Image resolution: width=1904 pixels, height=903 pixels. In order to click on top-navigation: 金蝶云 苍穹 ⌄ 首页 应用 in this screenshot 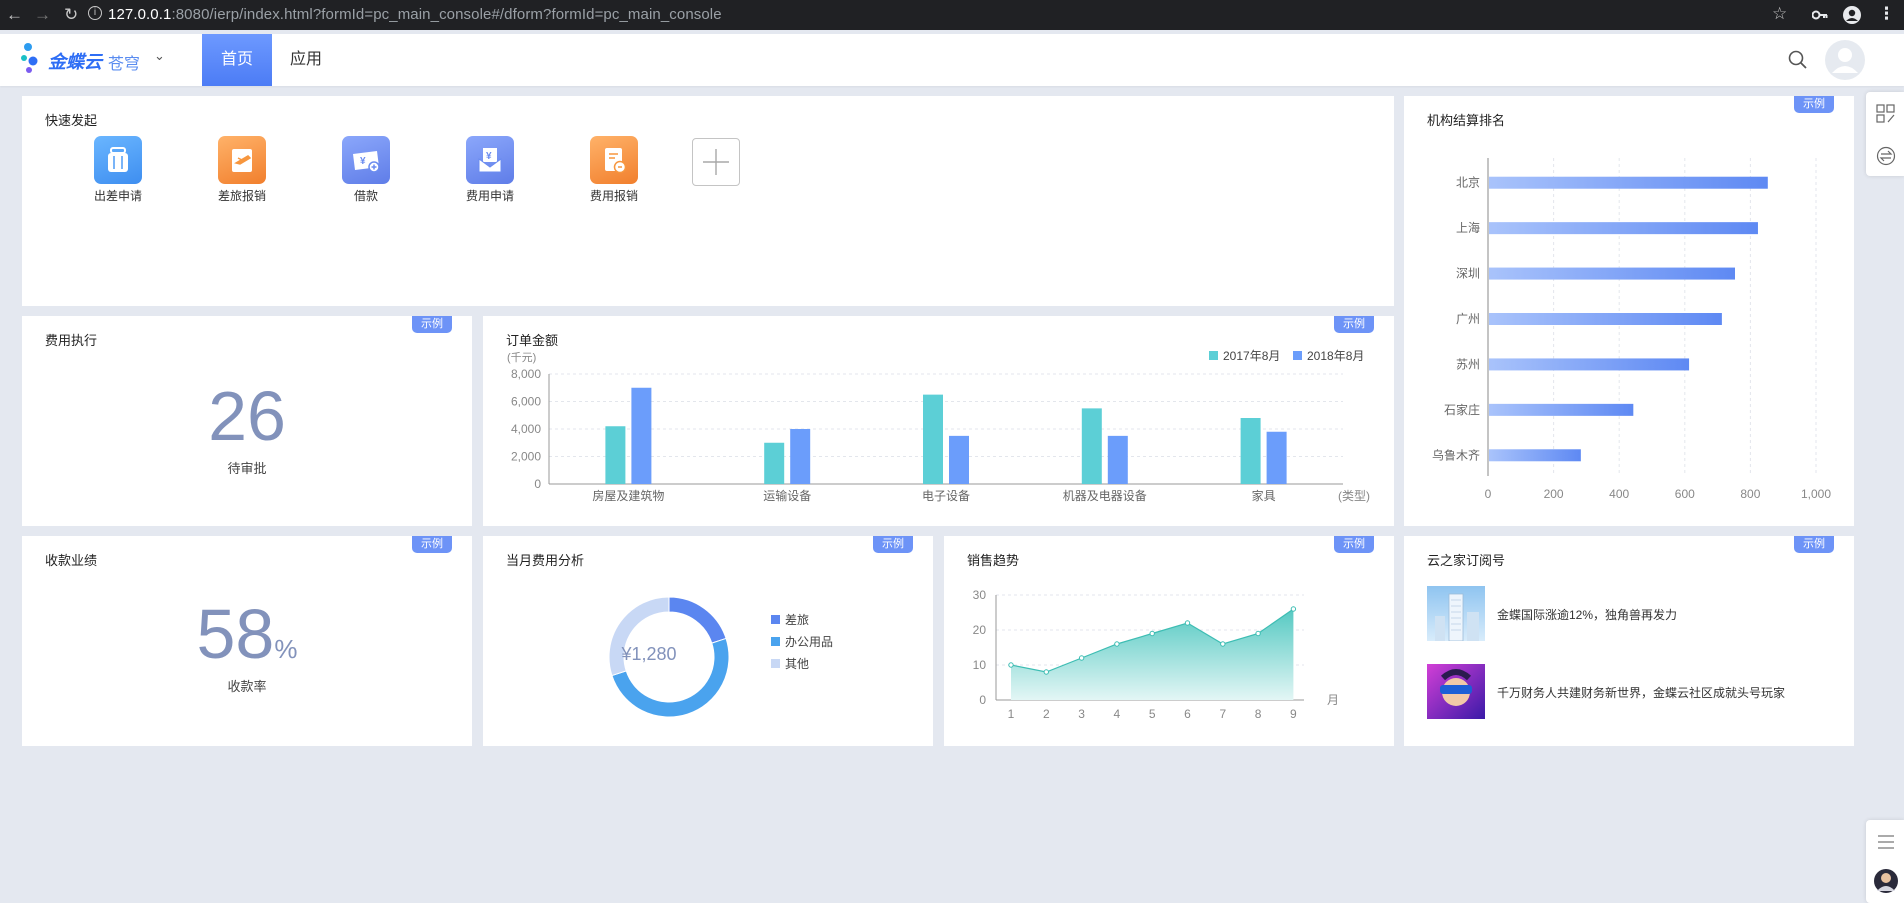, I will do `click(952, 60)`.